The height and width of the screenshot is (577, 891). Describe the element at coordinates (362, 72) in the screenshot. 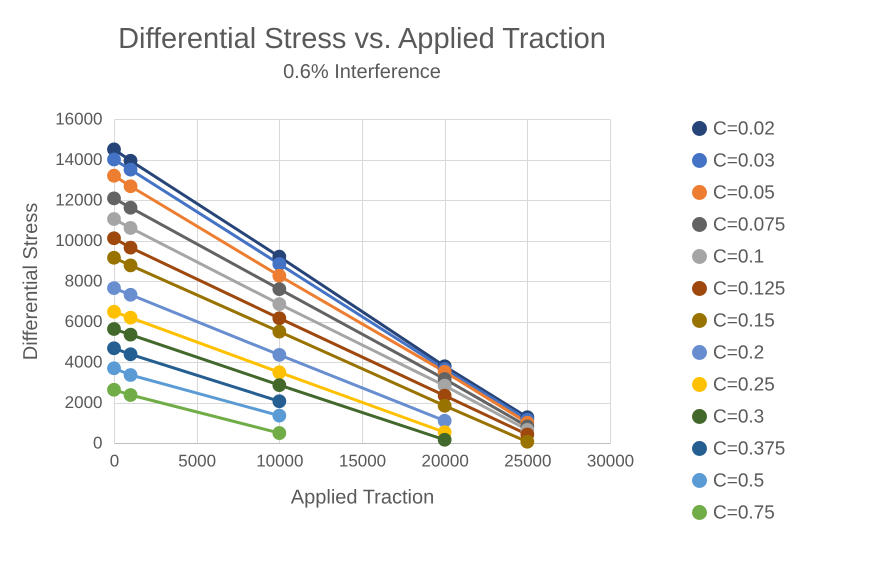

I see `chart-subtitle: 0.6% Interference` at that location.